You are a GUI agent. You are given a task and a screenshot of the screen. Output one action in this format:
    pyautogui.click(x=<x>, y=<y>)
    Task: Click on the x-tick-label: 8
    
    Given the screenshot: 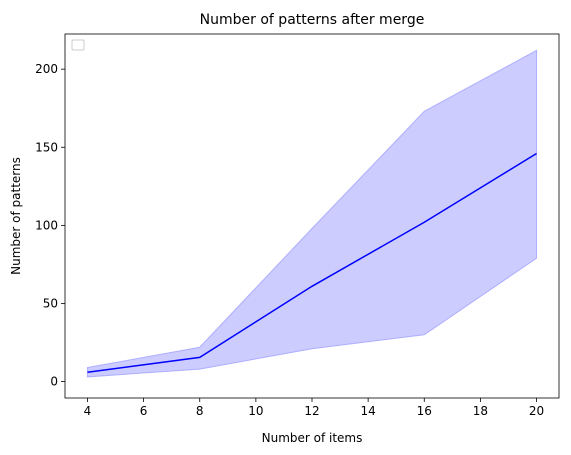 What is the action you would take?
    pyautogui.click(x=200, y=411)
    